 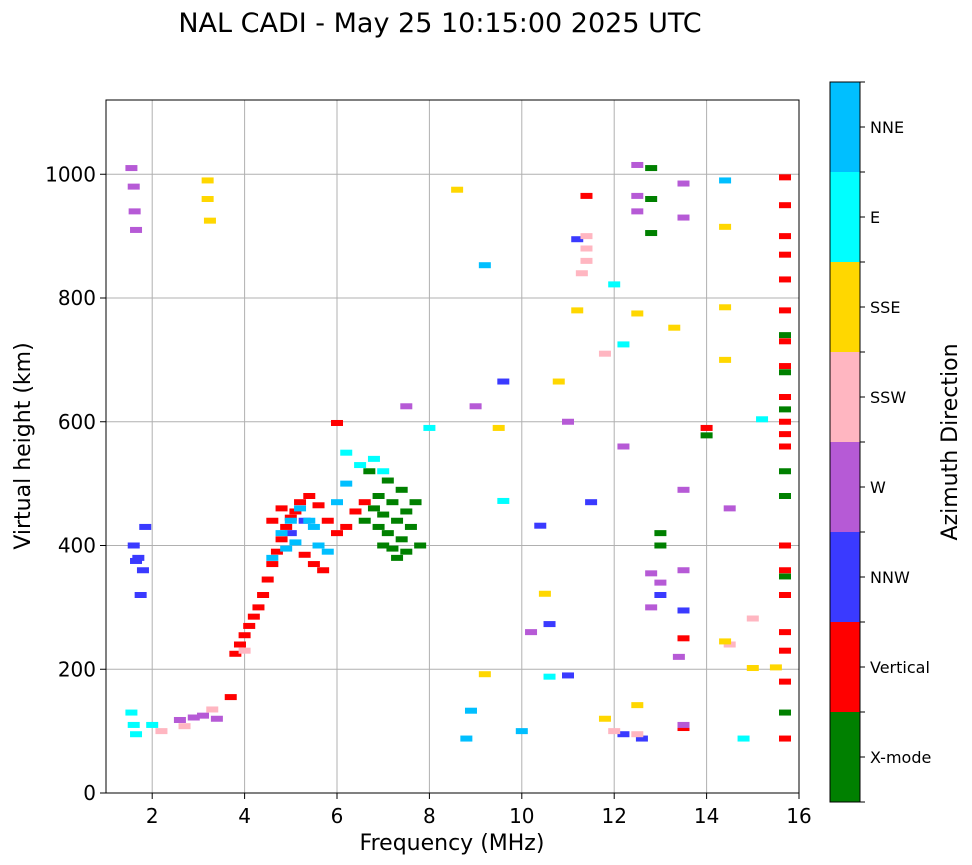 What do you see at coordinates (878, 487) in the screenshot?
I see `colorbar-tick-label: W` at bounding box center [878, 487].